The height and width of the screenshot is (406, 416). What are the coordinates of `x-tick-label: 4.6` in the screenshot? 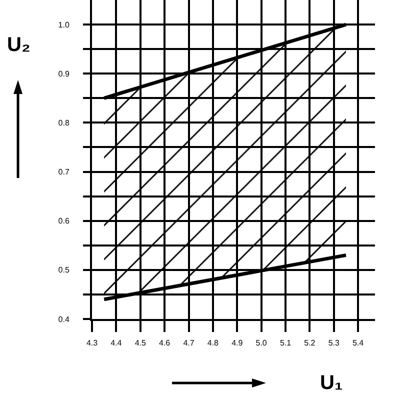 It's located at (164, 343).